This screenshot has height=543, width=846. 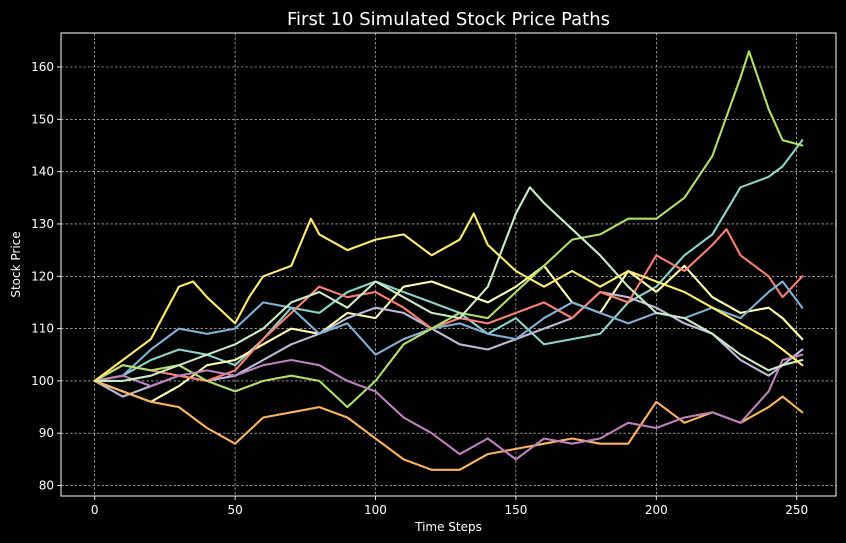 I want to click on x-tick-label: 250, so click(x=796, y=510).